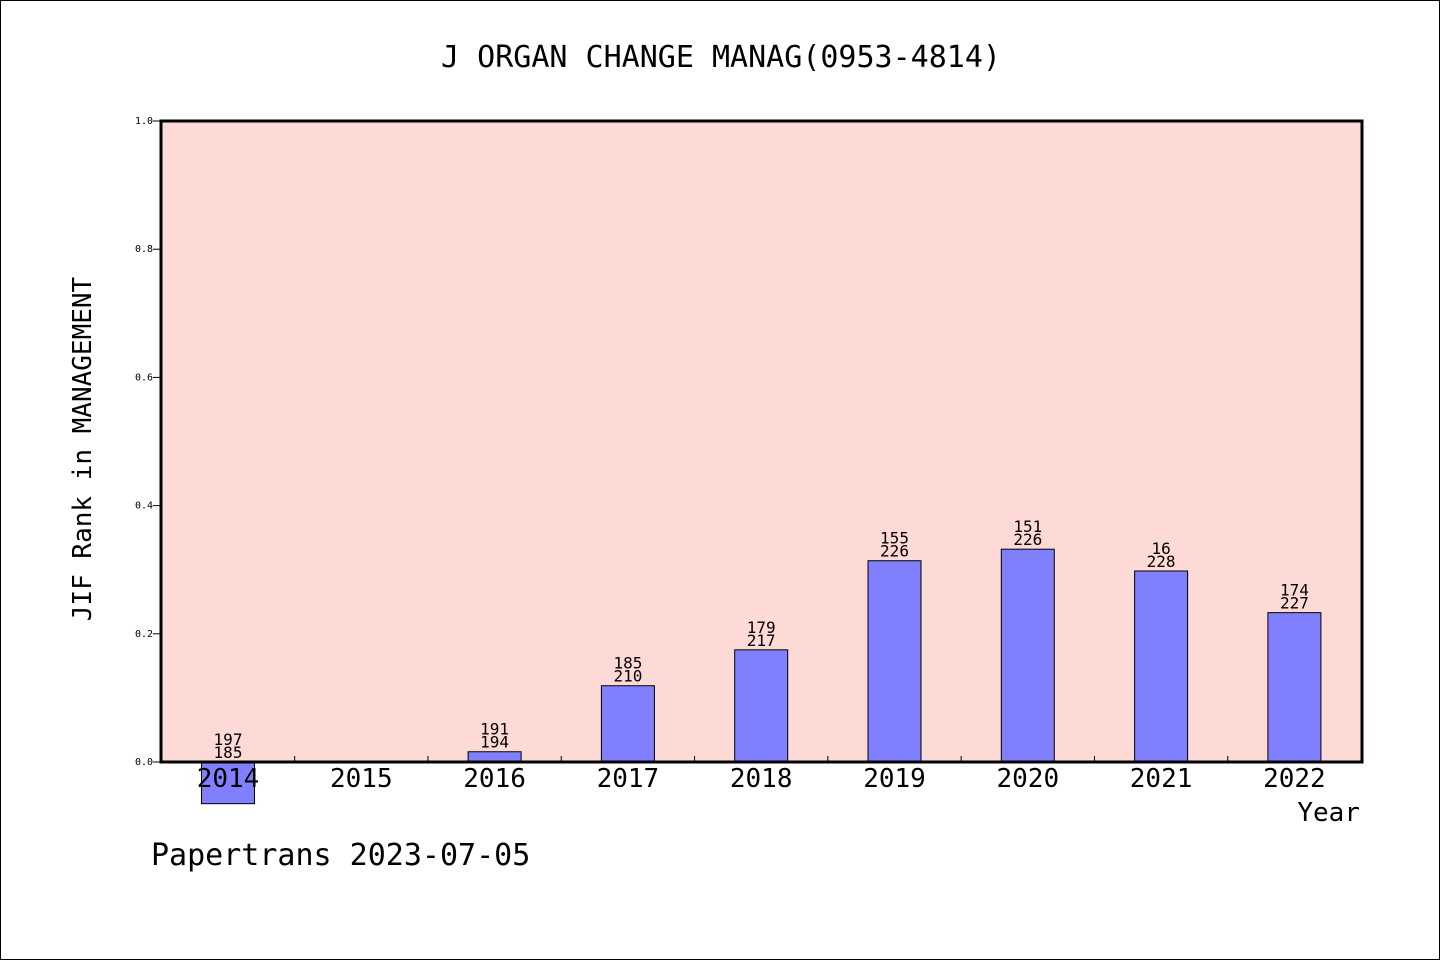 Image resolution: width=1440 pixels, height=961 pixels. What do you see at coordinates (1294, 687) in the screenshot?
I see `bar-2022` at bounding box center [1294, 687].